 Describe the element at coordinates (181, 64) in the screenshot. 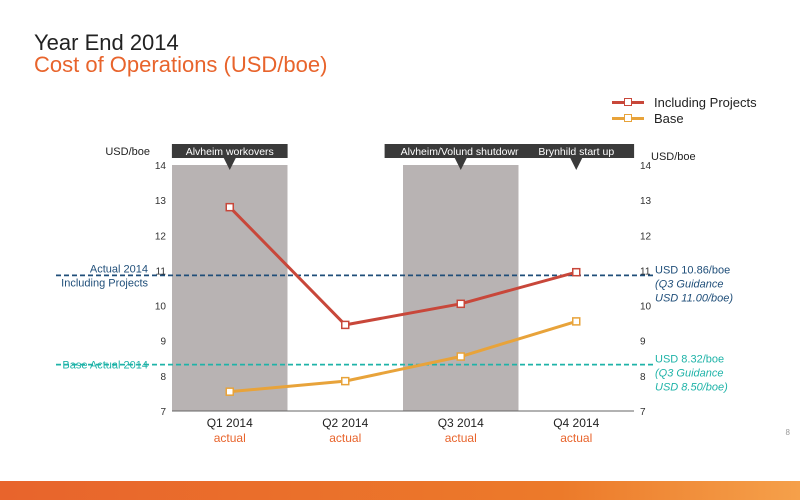

I see `page-subtitle: Cost of Operations (USD/boe)` at that location.